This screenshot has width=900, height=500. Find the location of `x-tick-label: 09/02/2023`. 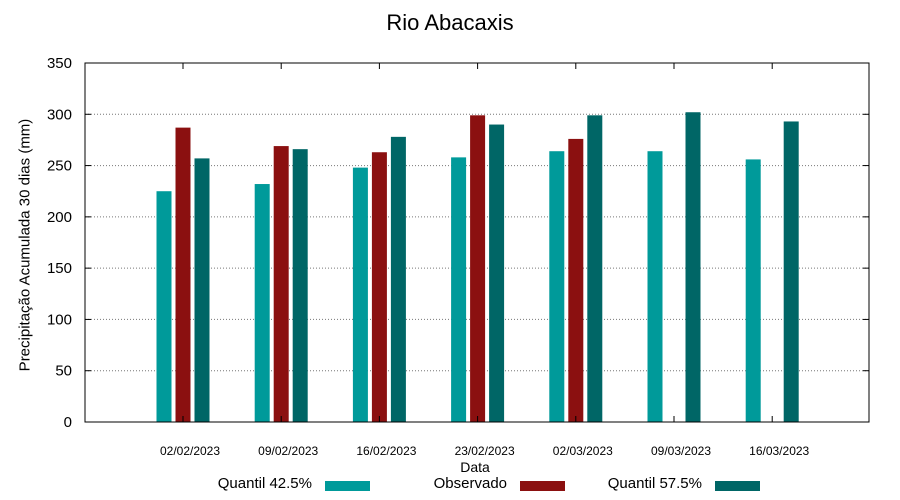

x-tick-label: 09/02/2023 is located at coordinates (288, 451).